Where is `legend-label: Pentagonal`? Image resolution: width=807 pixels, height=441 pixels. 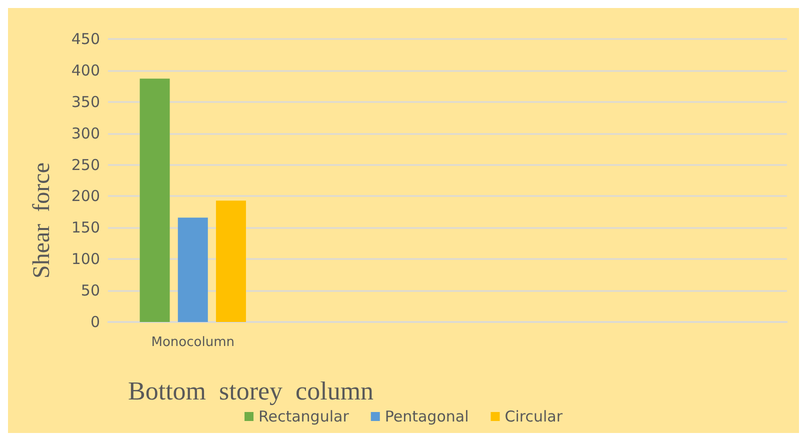
legend-label: Pentagonal is located at coordinates (426, 417).